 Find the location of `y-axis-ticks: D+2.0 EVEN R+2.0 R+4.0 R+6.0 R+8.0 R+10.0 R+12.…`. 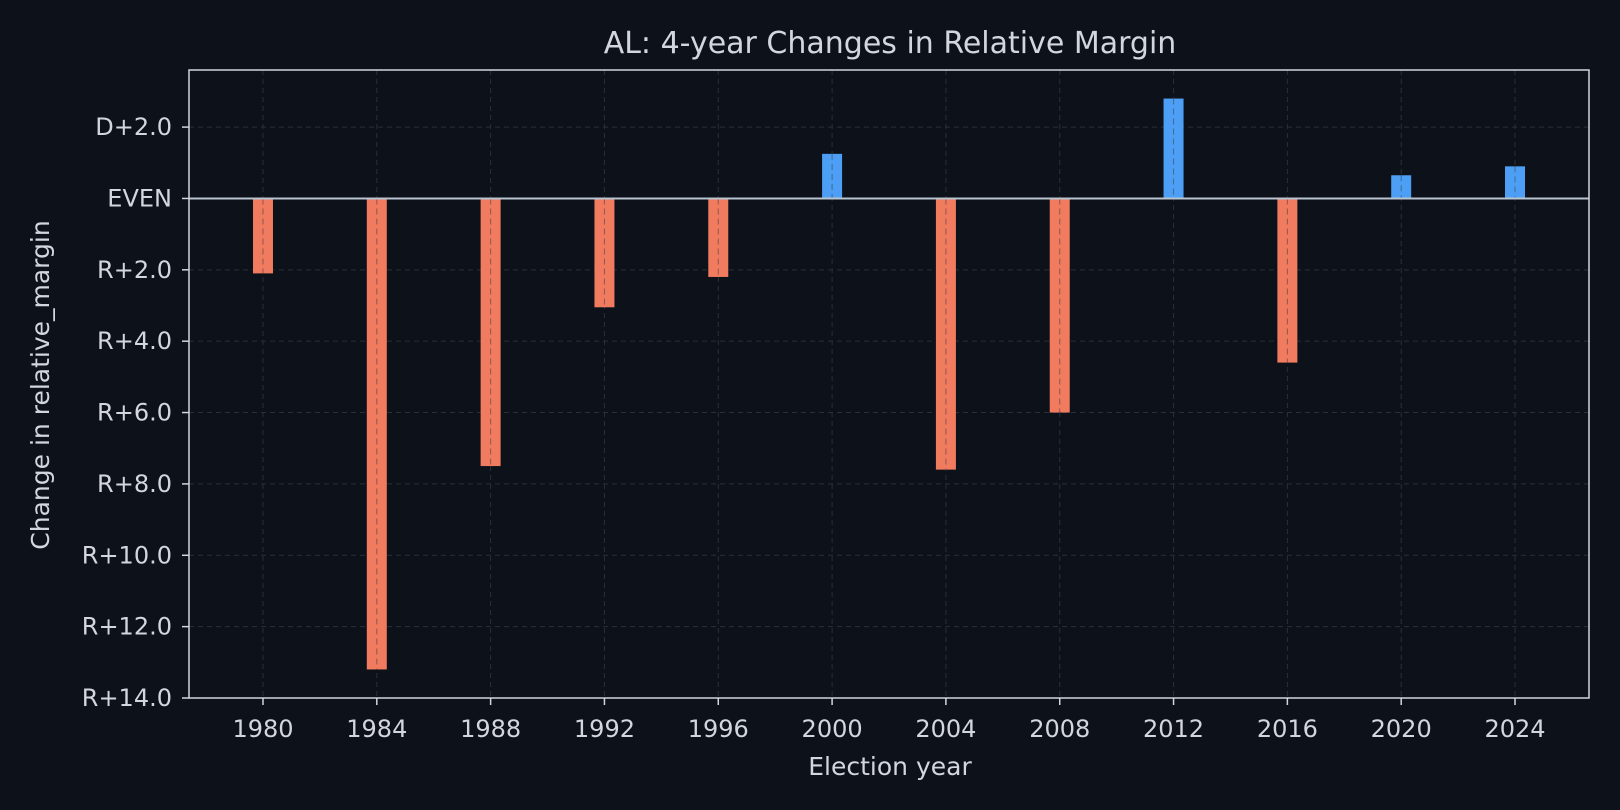

y-axis-ticks: D+2.0 EVEN R+2.0 R+4.0 R+6.0 R+8.0 R+10.0 R+12.… is located at coordinates (135, 412).